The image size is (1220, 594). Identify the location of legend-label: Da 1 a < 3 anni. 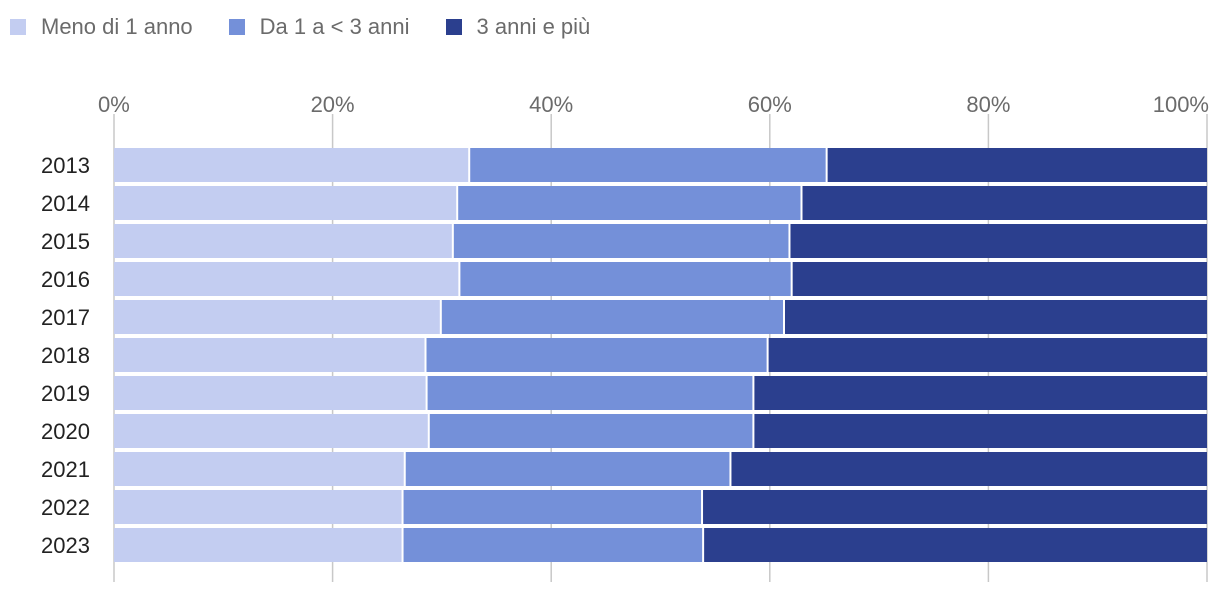
(334, 26).